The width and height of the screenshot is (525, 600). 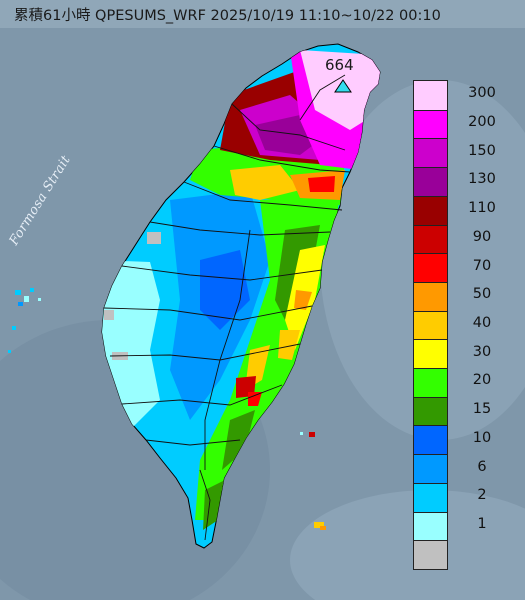 What do you see at coordinates (482, 466) in the screenshot?
I see `legend-label: 6` at bounding box center [482, 466].